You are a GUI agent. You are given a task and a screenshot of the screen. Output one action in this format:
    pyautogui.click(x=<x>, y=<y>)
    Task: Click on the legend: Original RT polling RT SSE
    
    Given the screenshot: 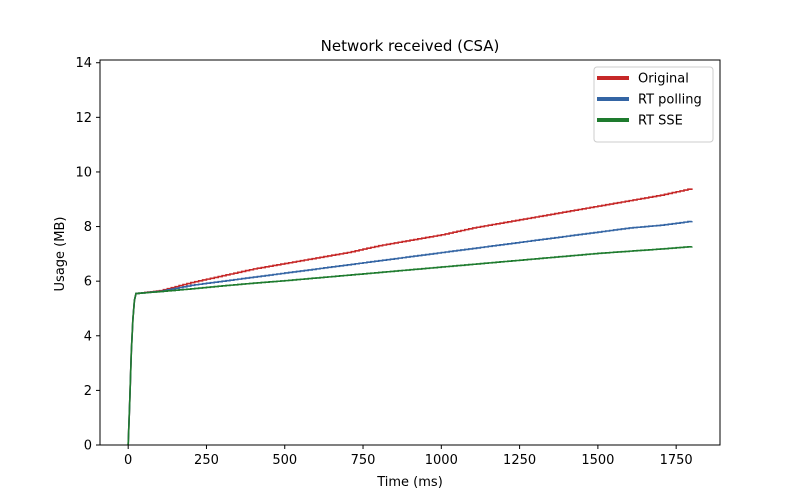 What is the action you would take?
    pyautogui.click(x=653, y=104)
    